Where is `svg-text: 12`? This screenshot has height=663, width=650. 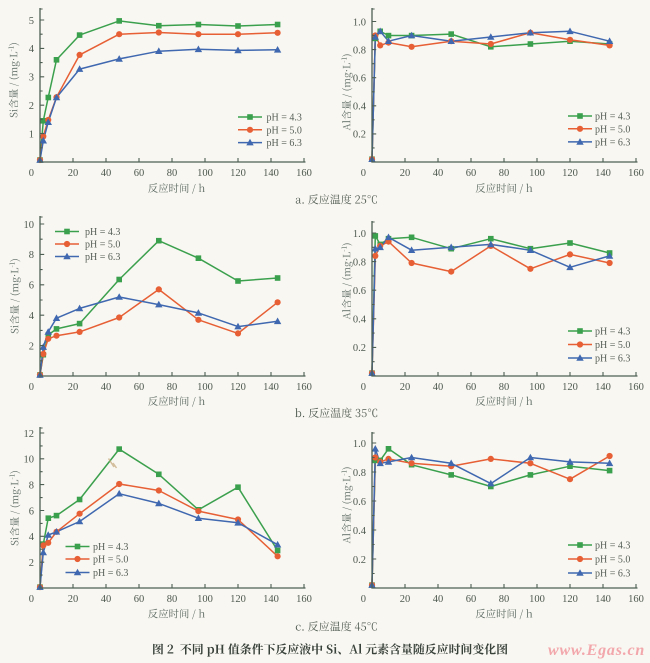
svg-text: 12 is located at coordinates (29, 434).